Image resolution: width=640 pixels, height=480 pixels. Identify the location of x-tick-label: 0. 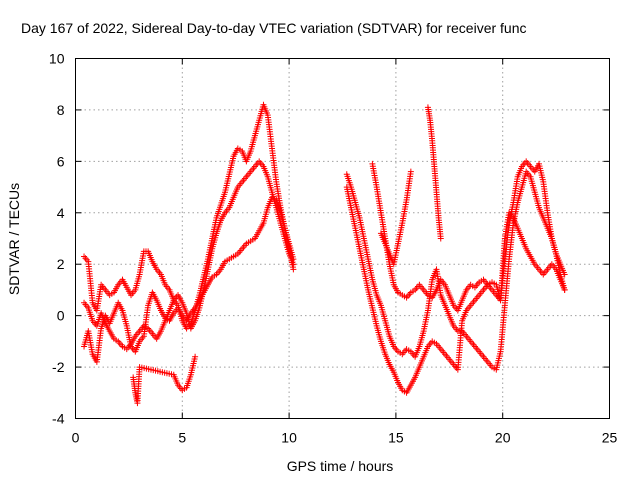
(76, 438).